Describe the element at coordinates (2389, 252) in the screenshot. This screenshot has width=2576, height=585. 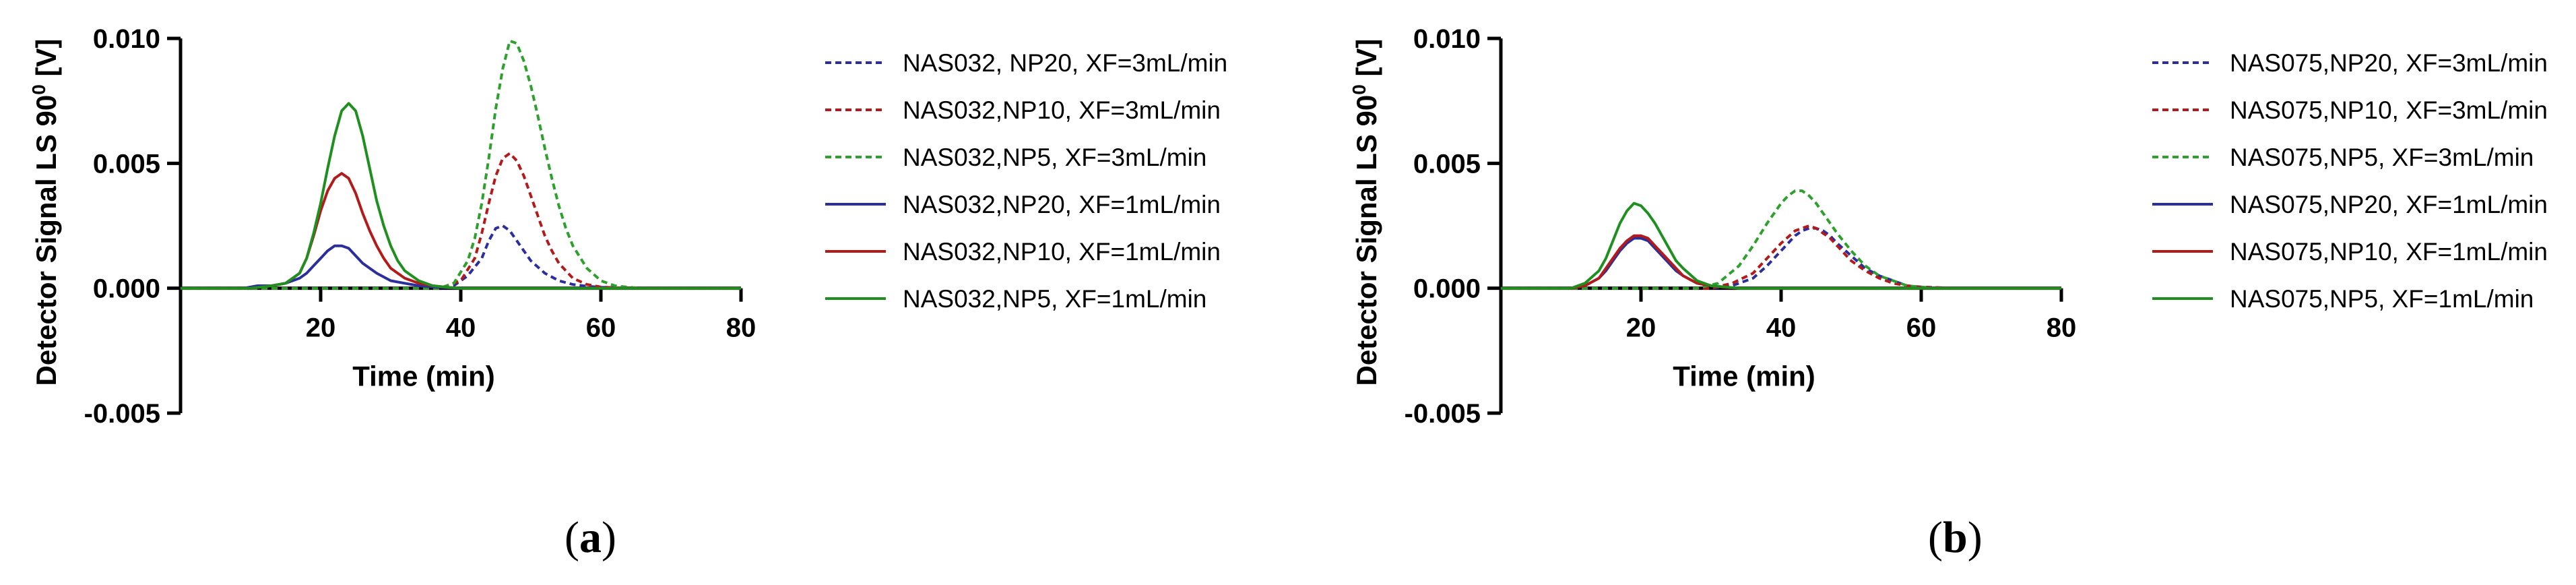
I see `legend-label-5: NAS075,NP10, XF=1mL/min` at that location.